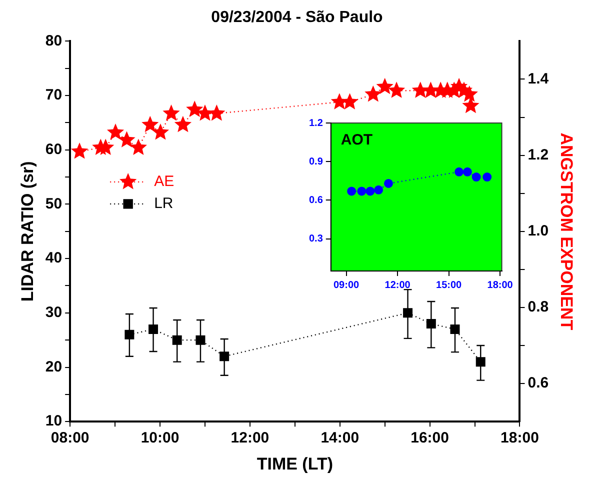  Describe the element at coordinates (538, 155) in the screenshot. I see `y2-tick-label: 1.2` at that location.